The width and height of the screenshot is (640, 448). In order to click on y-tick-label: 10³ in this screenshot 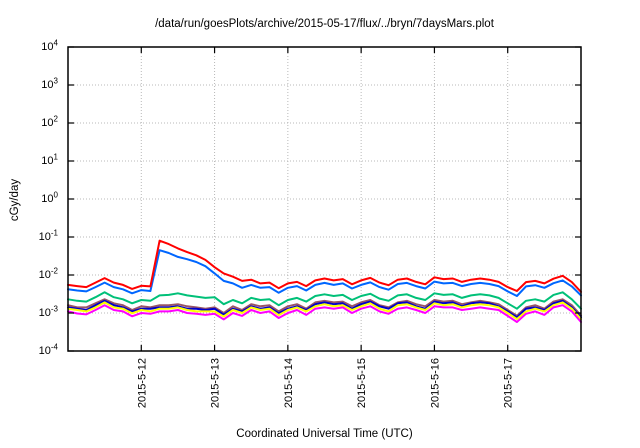, I will do `click(49, 83)`.